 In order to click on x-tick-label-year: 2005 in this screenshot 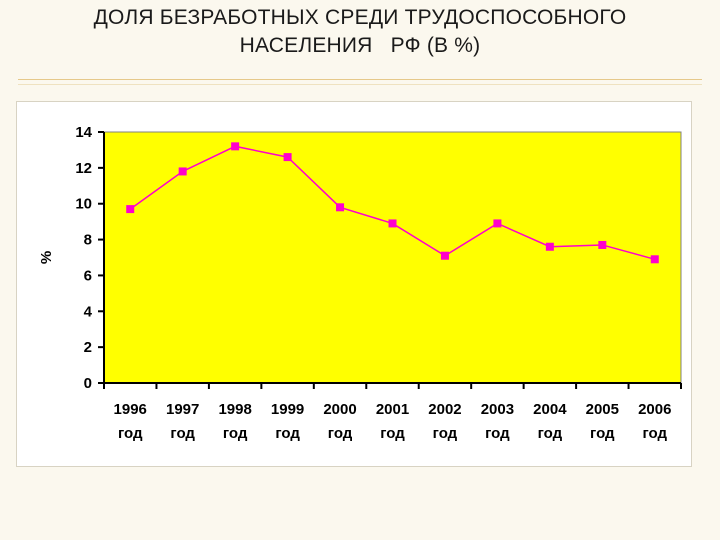, I will do `click(602, 409)`.